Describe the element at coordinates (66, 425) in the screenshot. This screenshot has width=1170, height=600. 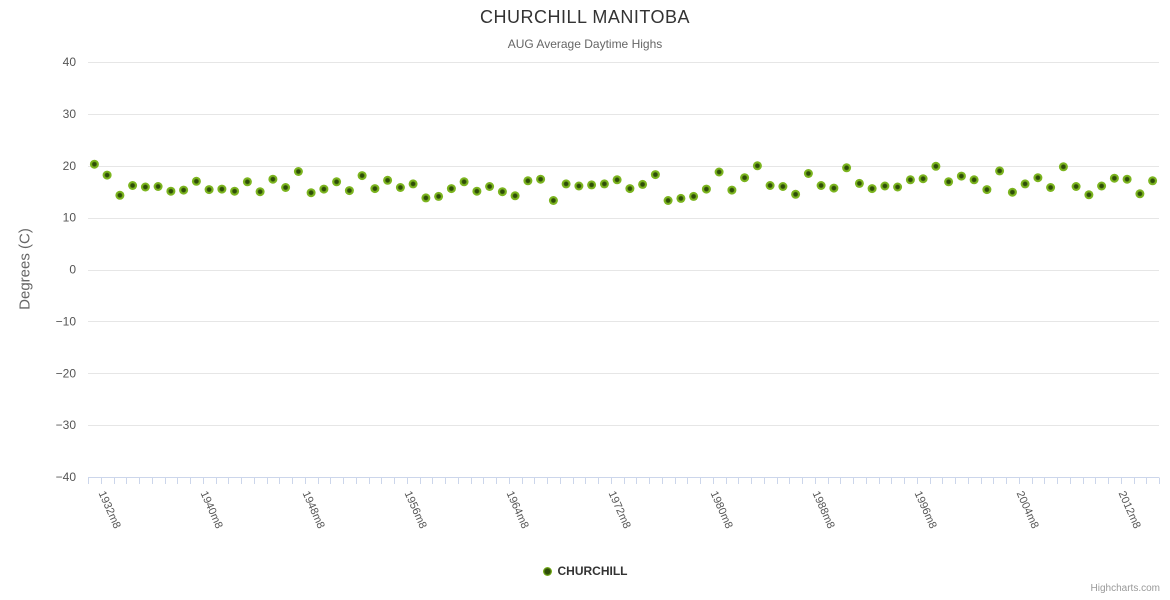
I see `y-axis-tick-label: −30` at that location.